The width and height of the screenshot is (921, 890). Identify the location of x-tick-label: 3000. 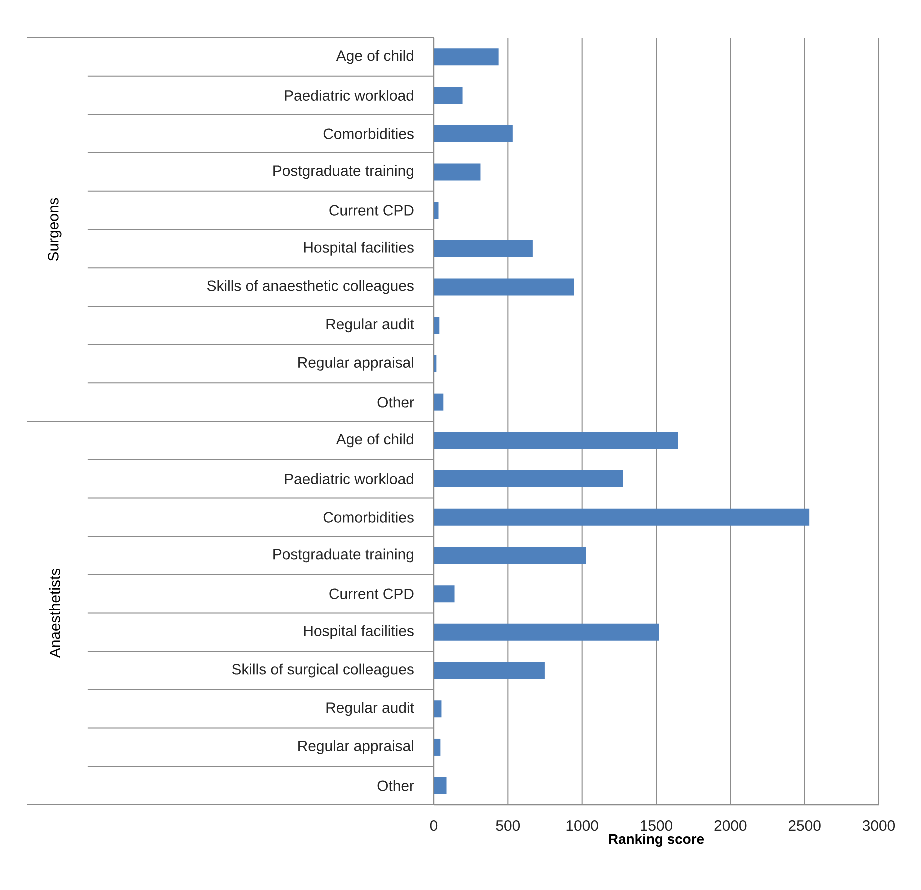
(879, 826).